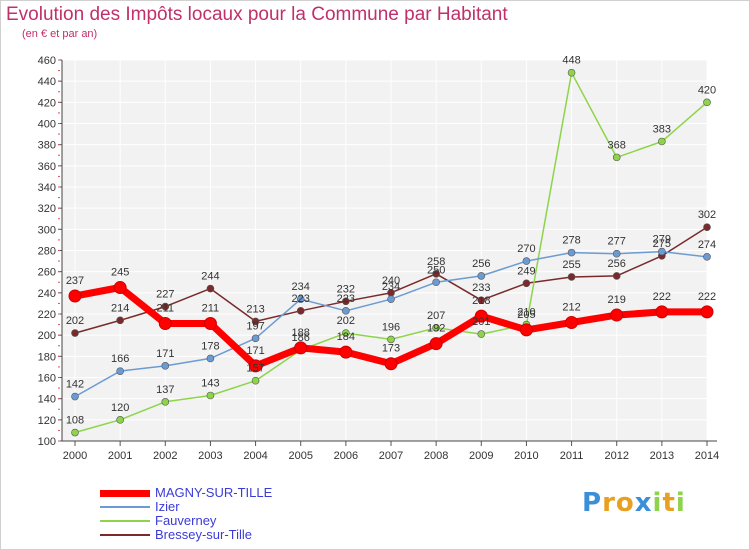  What do you see at coordinates (571, 307) in the screenshot?
I see `data-label: 212` at bounding box center [571, 307].